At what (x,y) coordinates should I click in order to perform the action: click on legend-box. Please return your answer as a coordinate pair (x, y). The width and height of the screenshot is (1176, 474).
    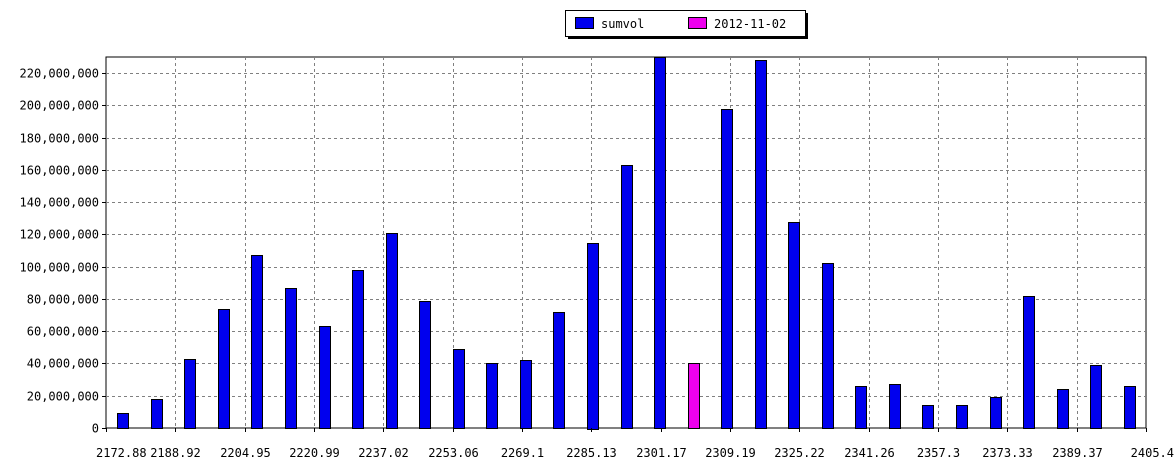
    Looking at the image, I should click on (685, 23).